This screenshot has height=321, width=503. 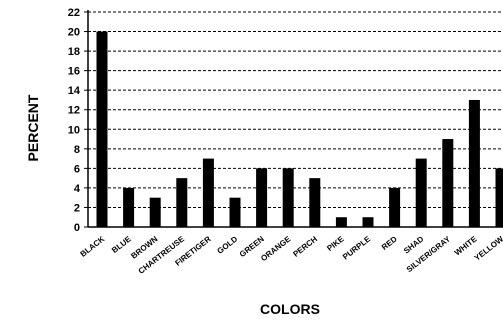 What do you see at coordinates (208, 192) in the screenshot?
I see `bar-firetiger` at bounding box center [208, 192].